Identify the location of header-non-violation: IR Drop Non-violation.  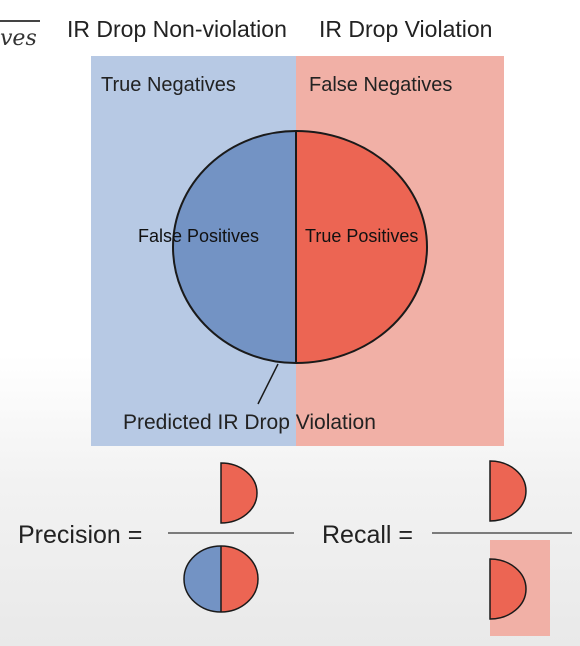
(177, 29).